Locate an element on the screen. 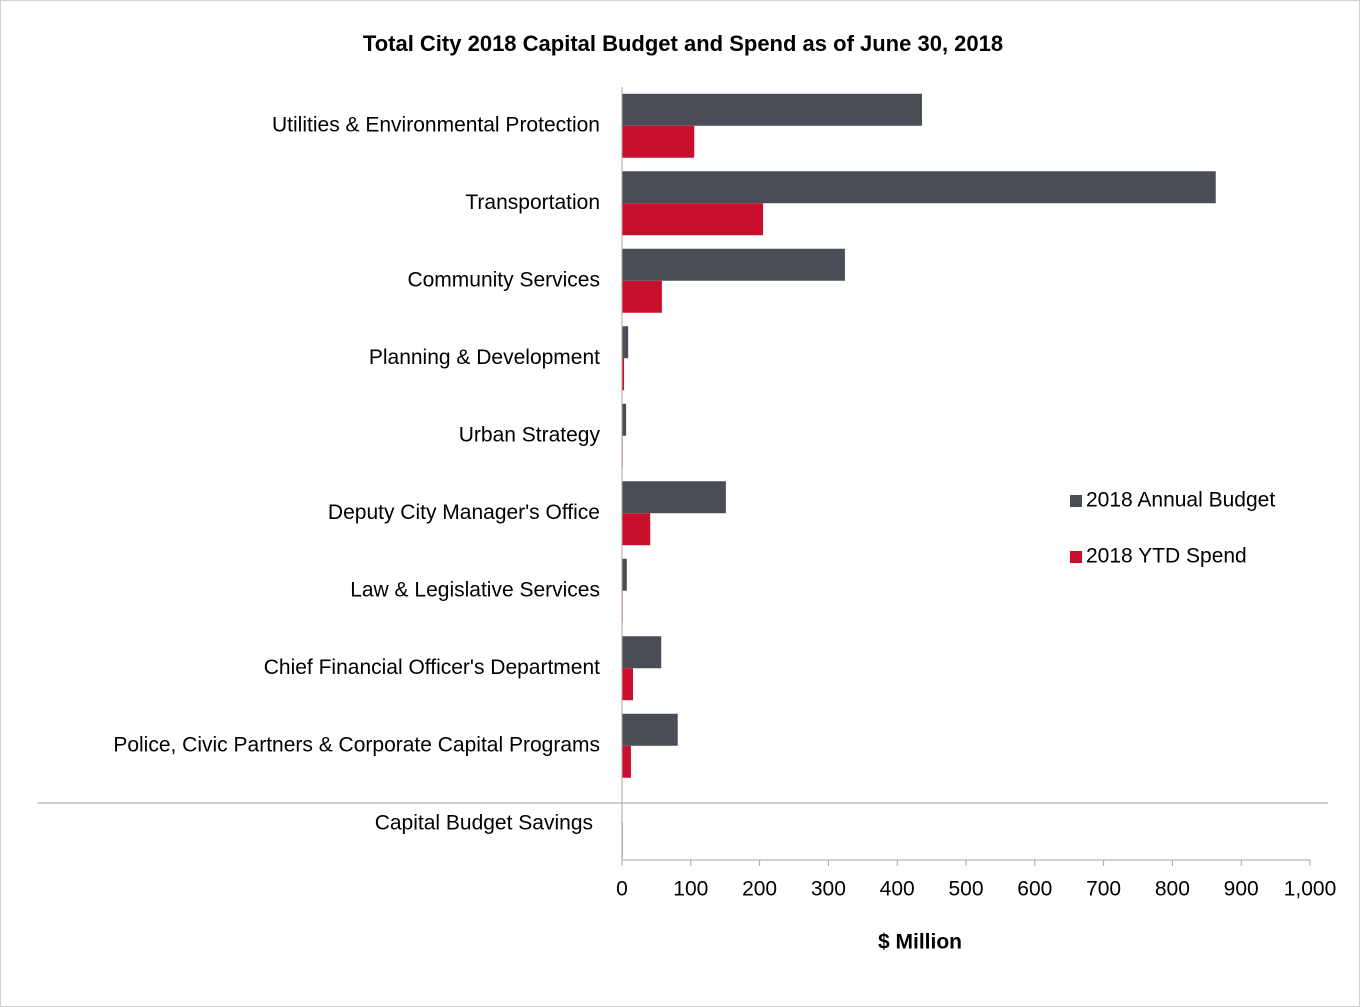 This screenshot has height=1007, width=1360. x-tick-label: 300 is located at coordinates (828, 889).